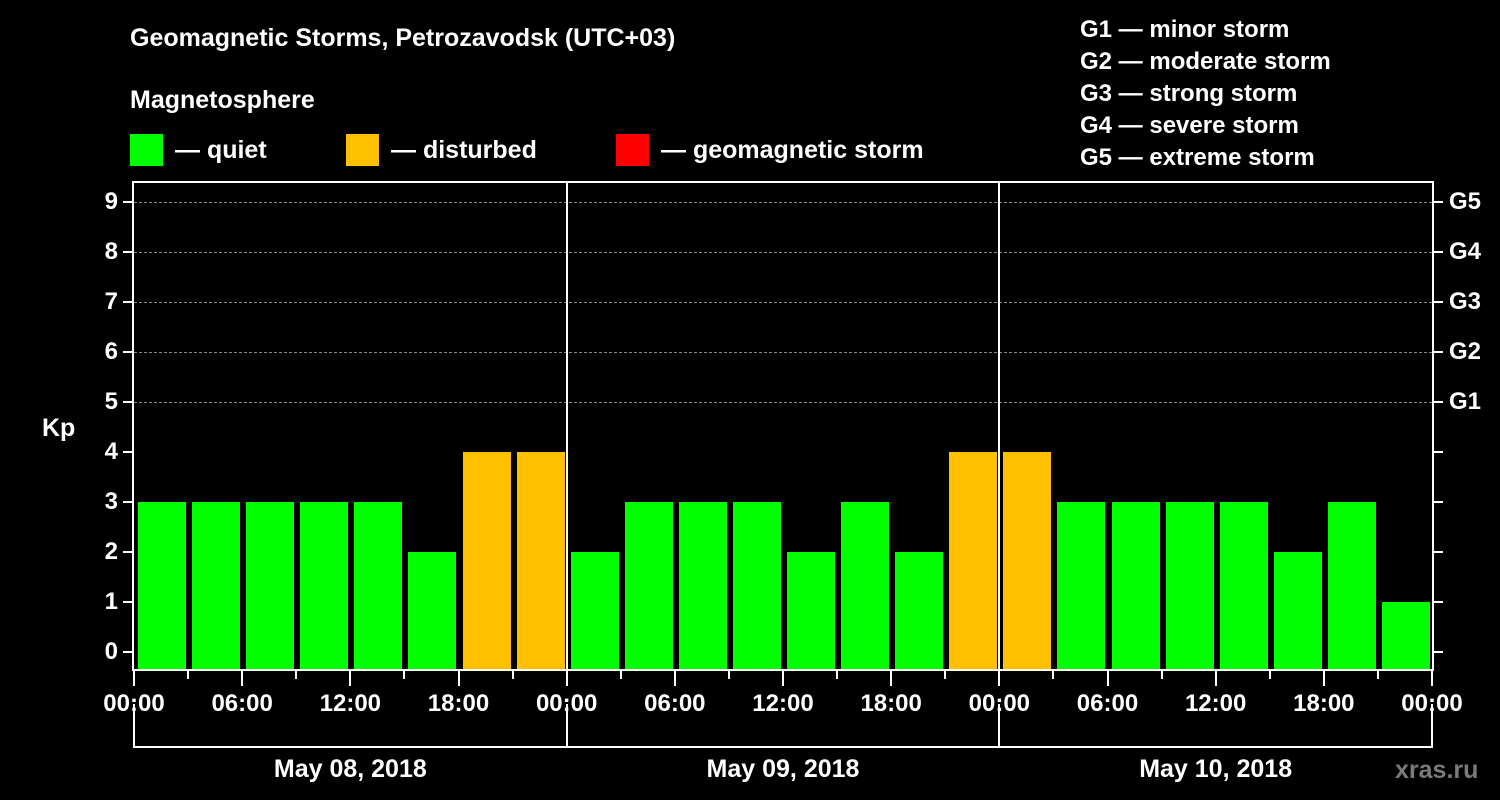  Describe the element at coordinates (221, 149) in the screenshot. I see `legend-label: — quiet` at that location.